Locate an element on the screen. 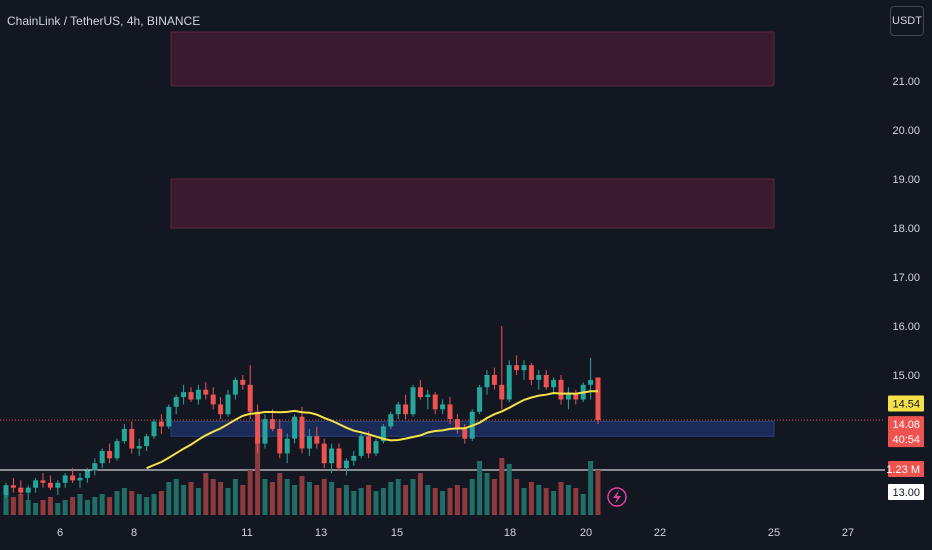 Image resolution: width=932 pixels, height=550 pixels. y-tick-label: 16.00 is located at coordinates (906, 327).